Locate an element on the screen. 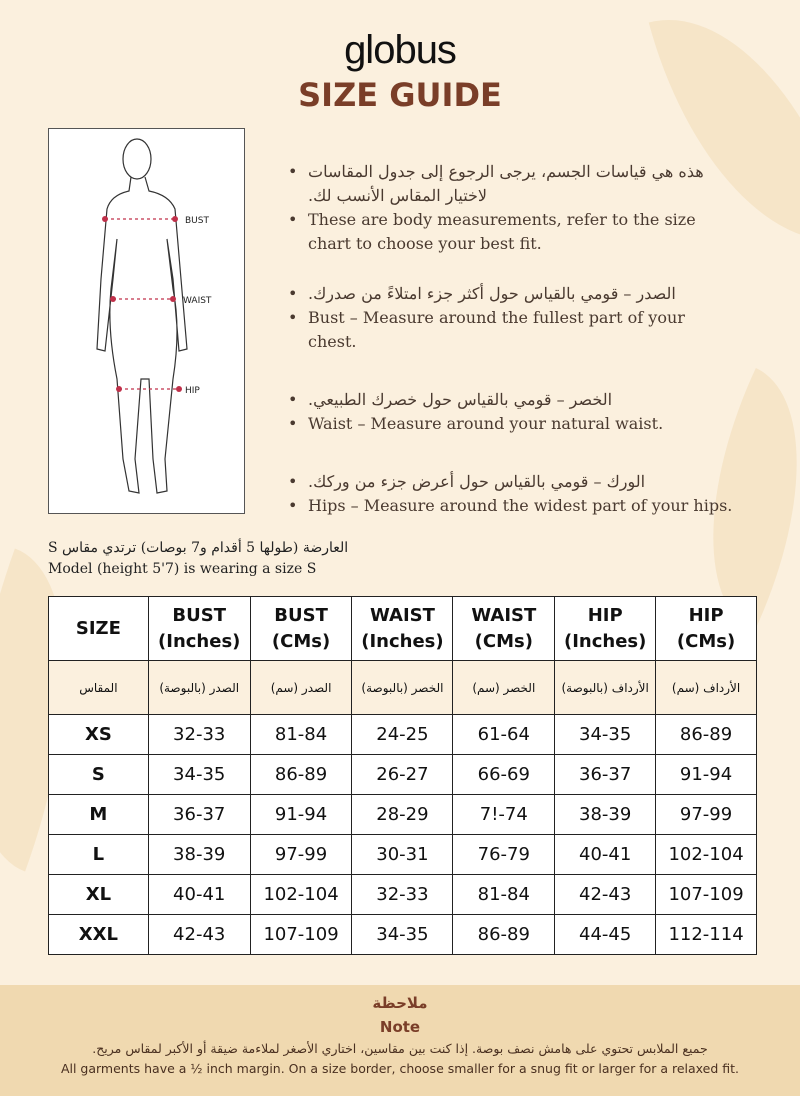 The image size is (800, 1096). column-header-ar: الصدر (بالبوصة) is located at coordinates (199, 687).